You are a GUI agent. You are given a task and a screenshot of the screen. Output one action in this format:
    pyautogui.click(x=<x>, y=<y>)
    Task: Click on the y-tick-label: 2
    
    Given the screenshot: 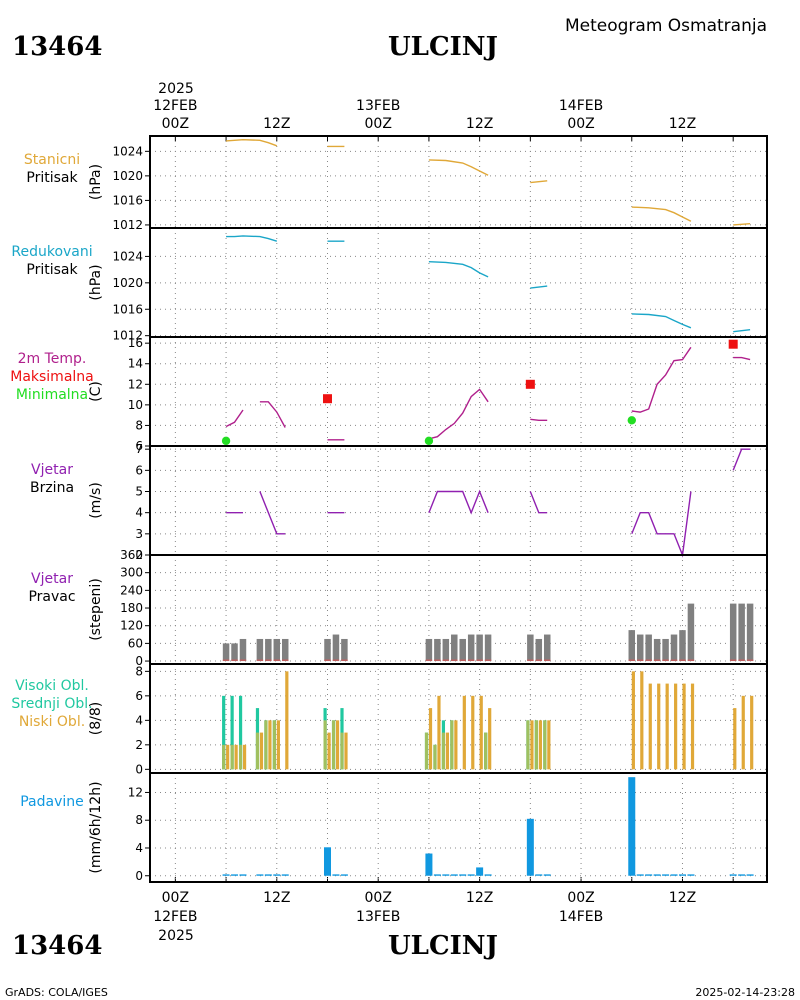 What is the action you would take?
    pyautogui.click(x=139, y=745)
    